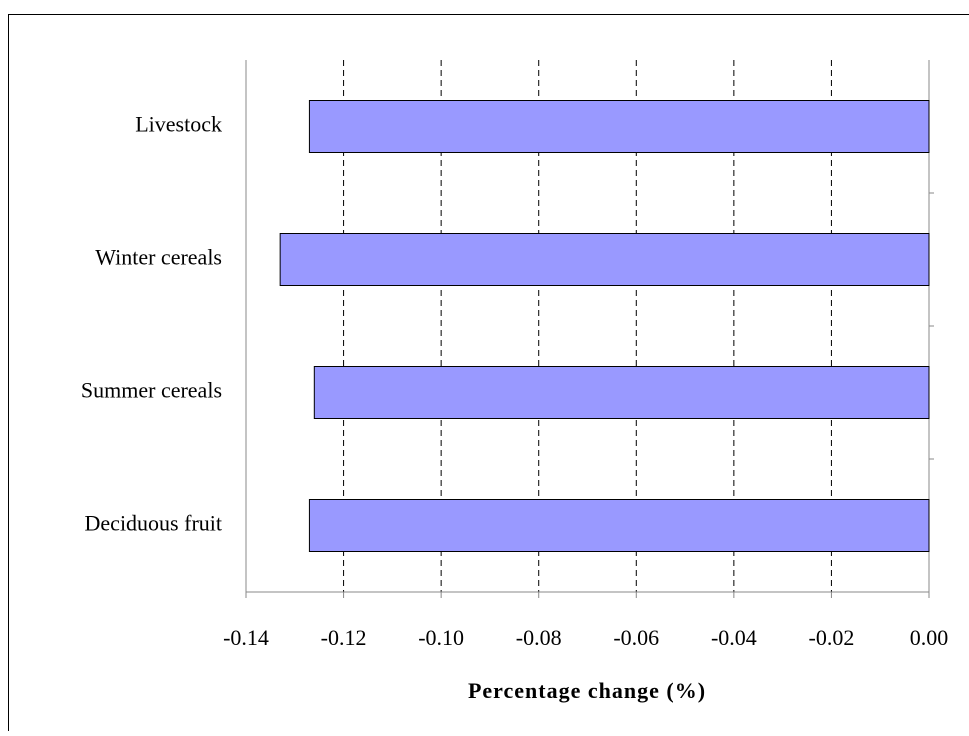 Image resolution: width=969 pixels, height=736 pixels. What do you see at coordinates (734, 637) in the screenshot?
I see `x-tick-label: -0.04` at bounding box center [734, 637].